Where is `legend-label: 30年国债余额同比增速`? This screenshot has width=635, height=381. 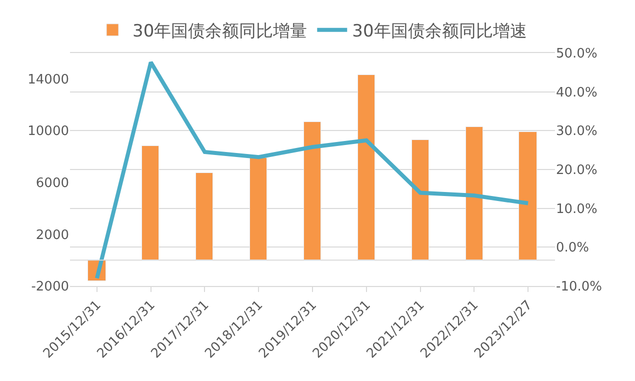 legend-label: 30年国债余额同比增速 is located at coordinates (439, 32).